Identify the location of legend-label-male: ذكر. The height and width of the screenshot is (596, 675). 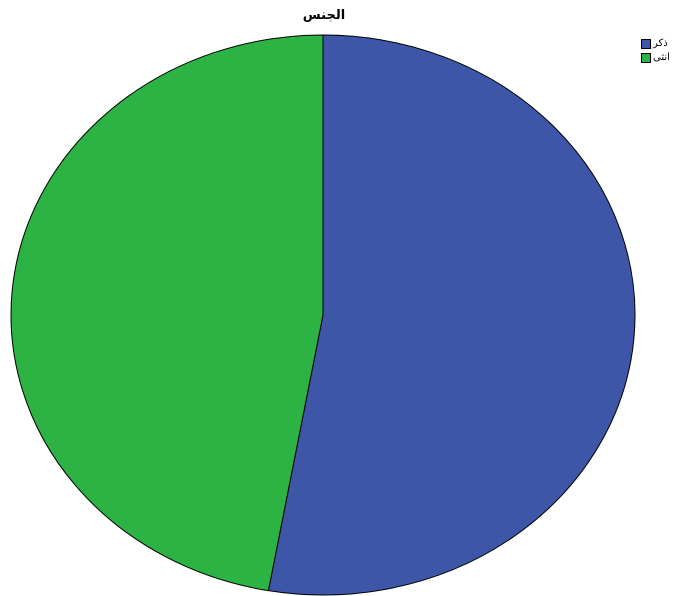
(660, 43).